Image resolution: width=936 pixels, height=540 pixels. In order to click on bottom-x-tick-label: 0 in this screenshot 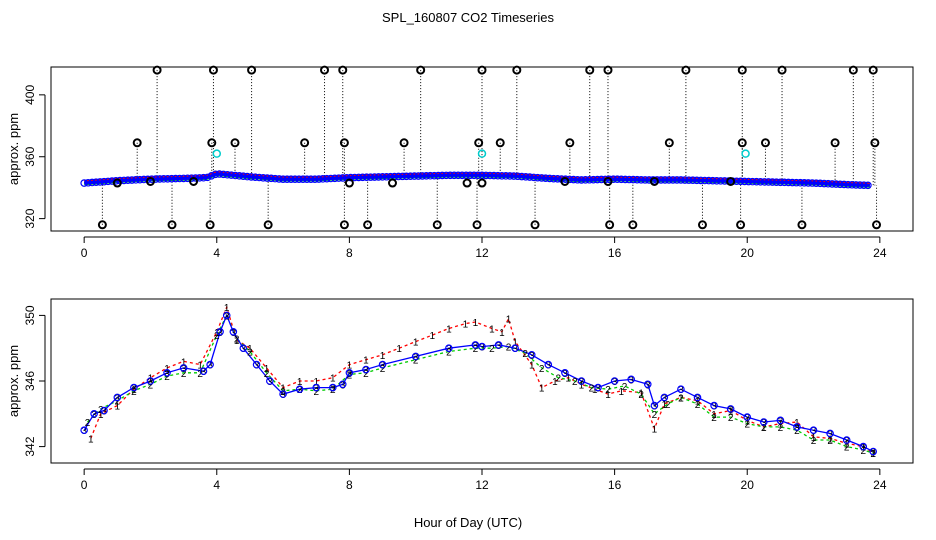, I will do `click(84, 485)`.